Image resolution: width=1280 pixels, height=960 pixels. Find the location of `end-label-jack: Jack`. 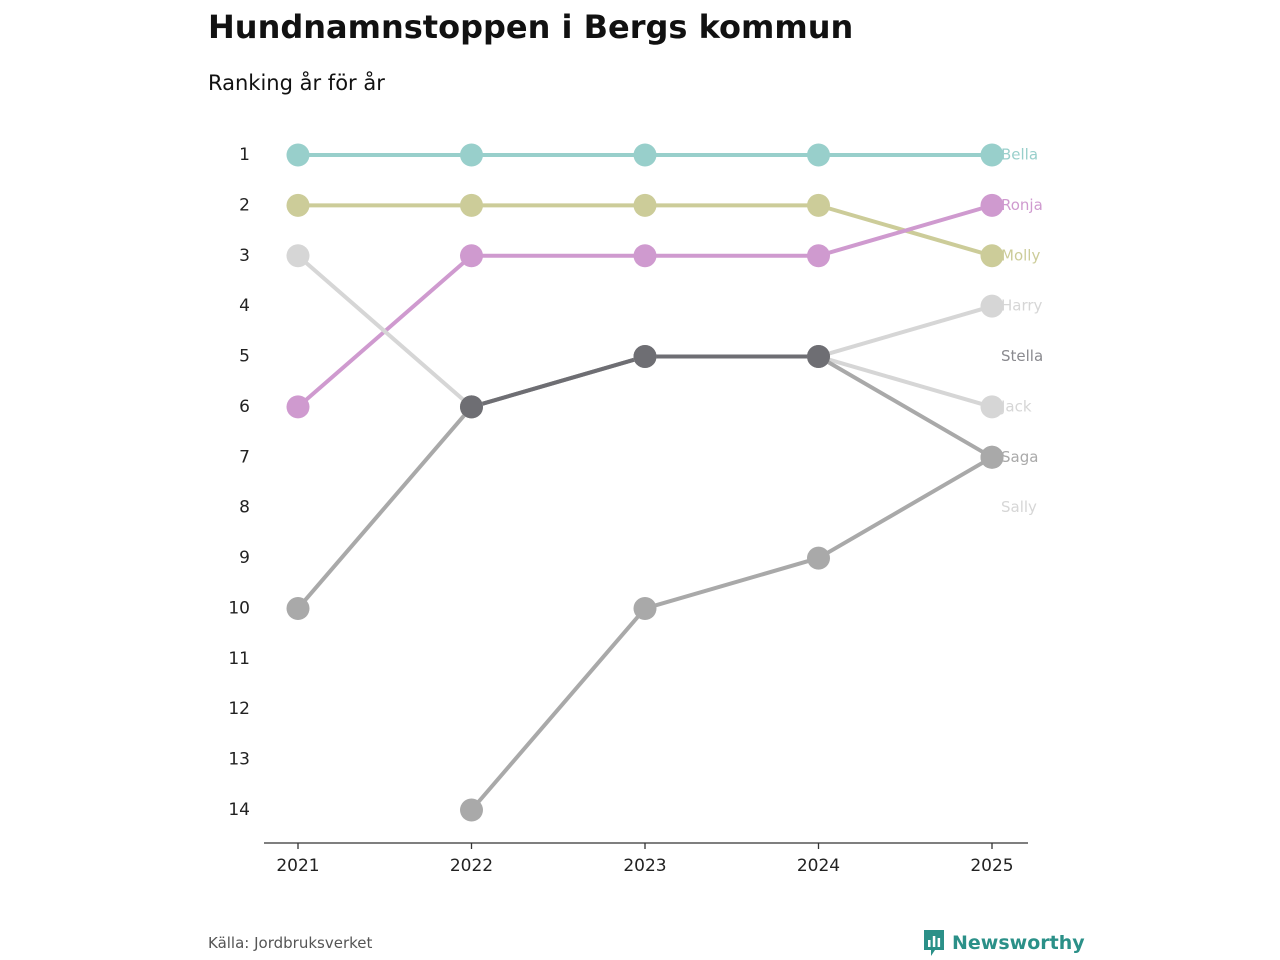

end-label-jack: Jack is located at coordinates (1016, 406).